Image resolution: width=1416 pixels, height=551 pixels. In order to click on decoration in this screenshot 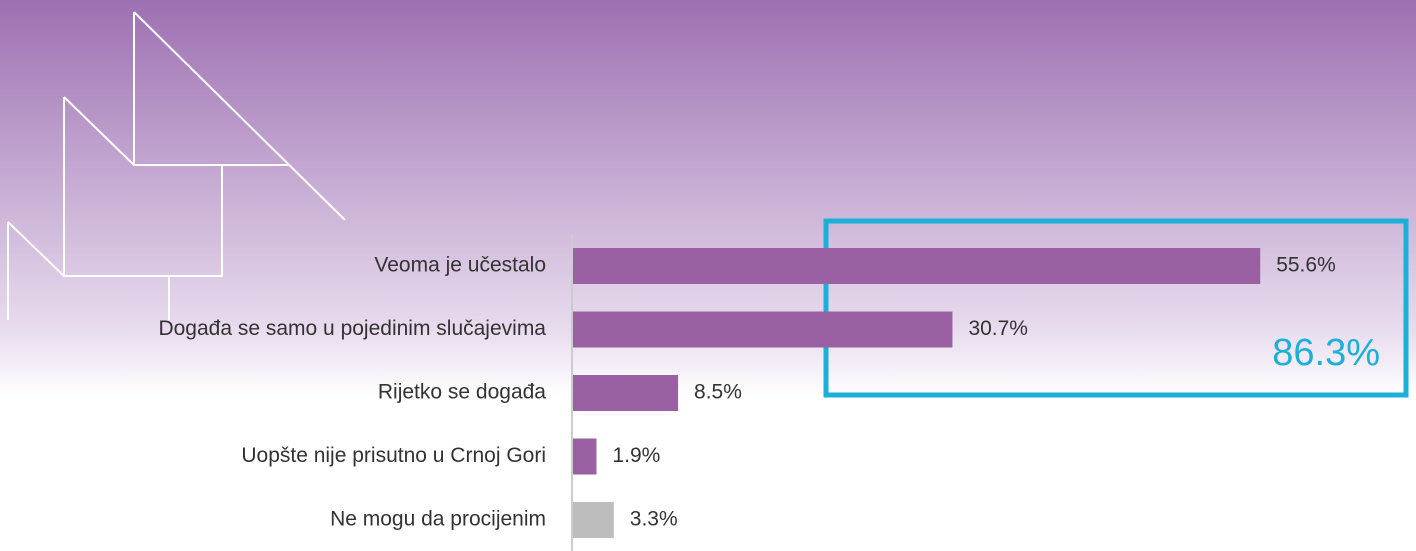, I will do `click(176, 165)`.